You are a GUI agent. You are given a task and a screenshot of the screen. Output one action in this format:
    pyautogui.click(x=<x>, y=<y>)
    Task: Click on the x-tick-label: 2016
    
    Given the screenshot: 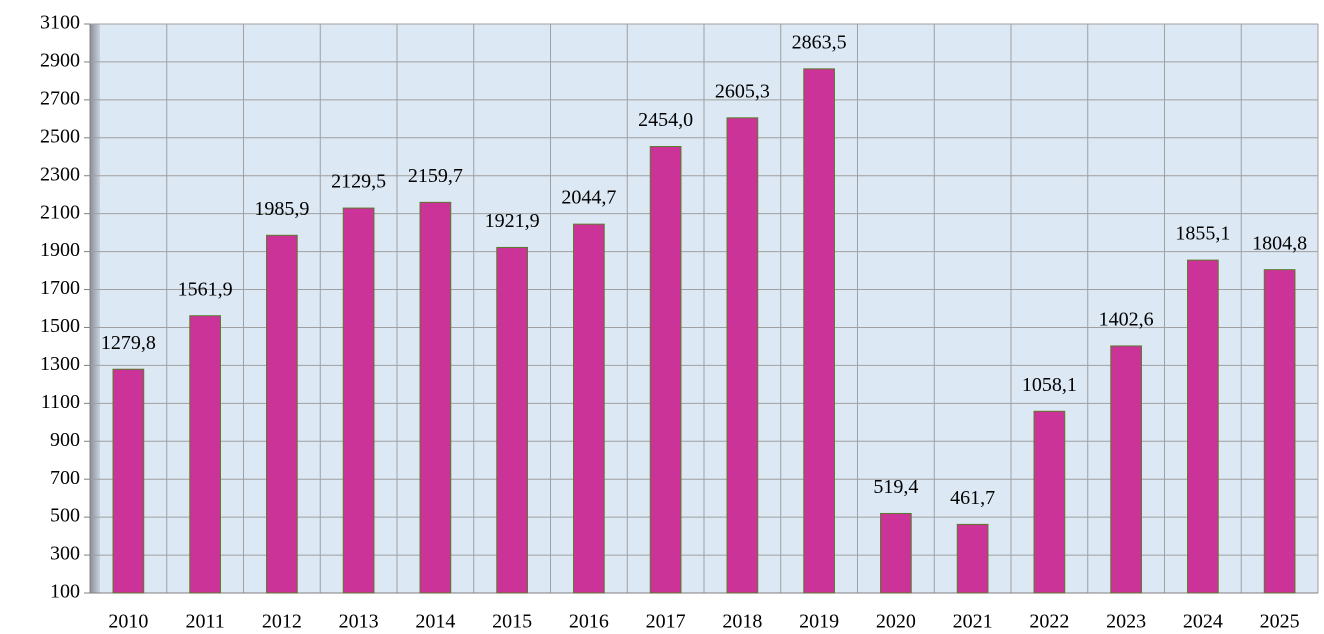 What is the action you would take?
    pyautogui.click(x=589, y=622)
    